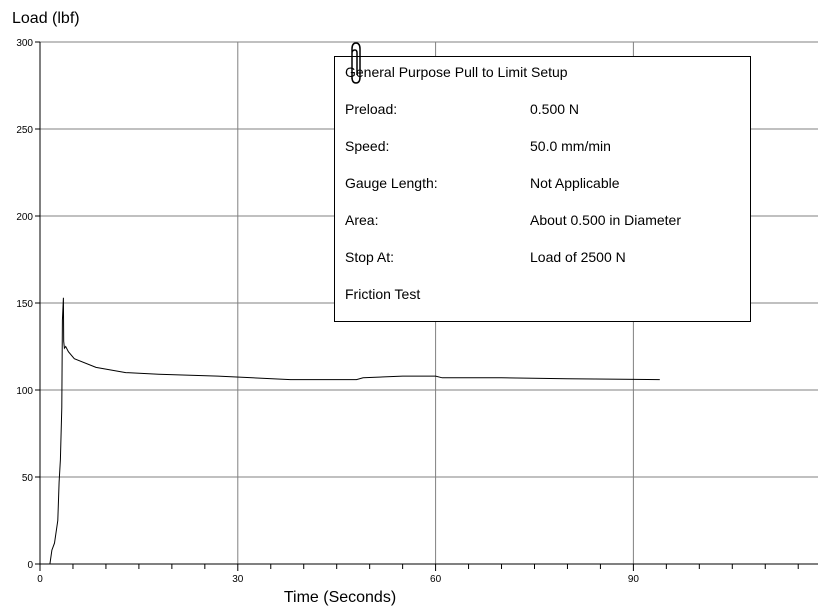 The height and width of the screenshot is (607, 827). Describe the element at coordinates (362, 220) in the screenshot. I see `setup-label: Area:` at that location.